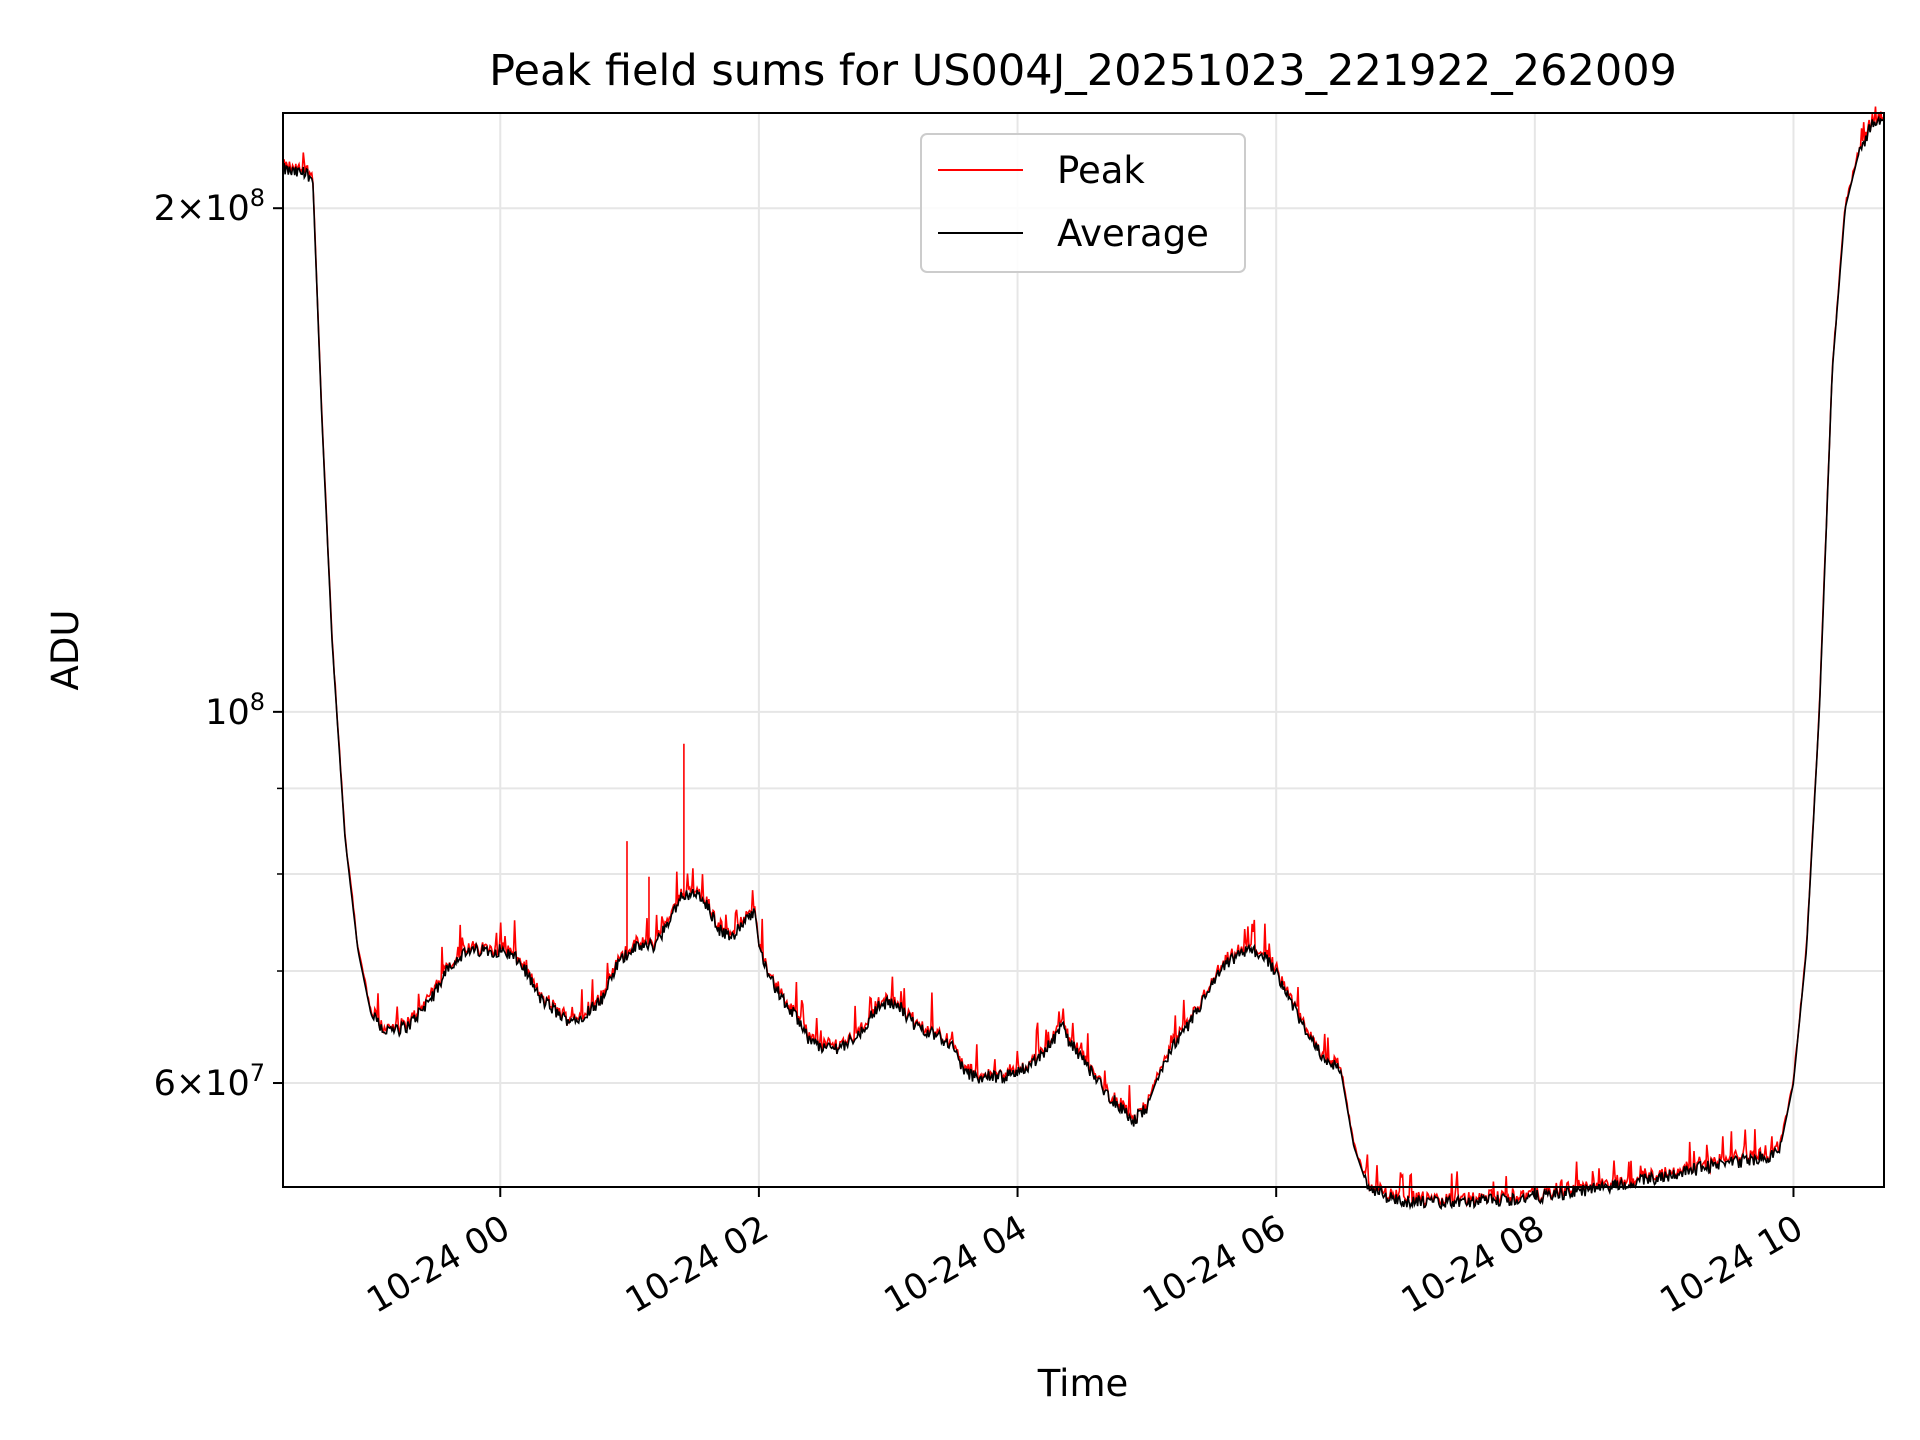 Image resolution: width=1920 pixels, height=1440 pixels. I want to click on y-tick-label: 2×108, so click(209, 206).